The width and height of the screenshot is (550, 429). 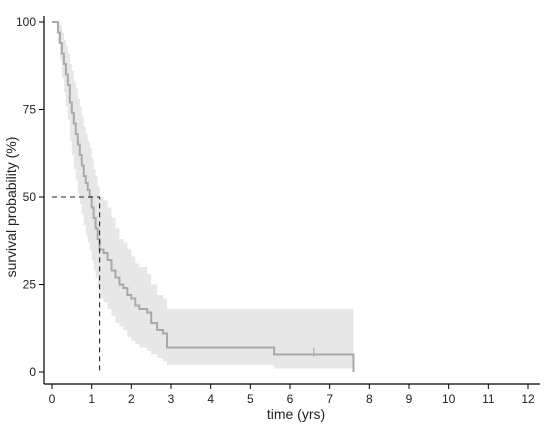 I want to click on y-axis-ticks: 0 25 50 75 100, so click(x=30, y=197).